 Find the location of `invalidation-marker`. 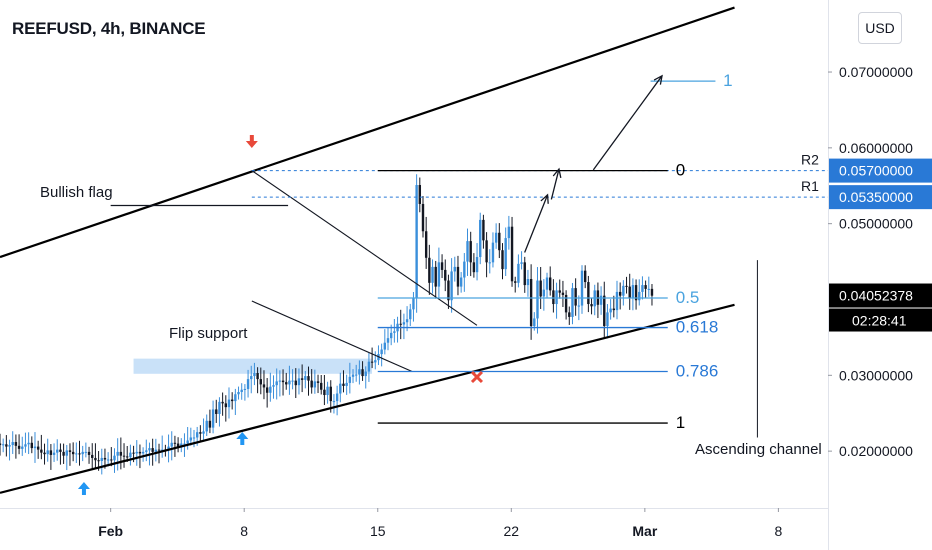

invalidation-marker is located at coordinates (477, 377).